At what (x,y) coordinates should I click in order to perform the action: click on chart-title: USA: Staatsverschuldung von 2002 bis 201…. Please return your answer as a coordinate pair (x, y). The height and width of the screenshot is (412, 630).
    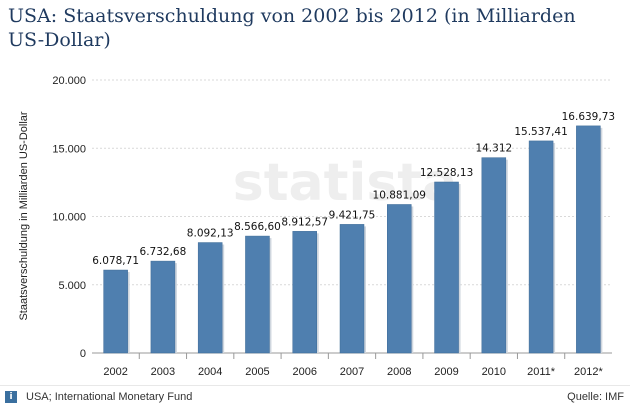
    Looking at the image, I should click on (292, 28).